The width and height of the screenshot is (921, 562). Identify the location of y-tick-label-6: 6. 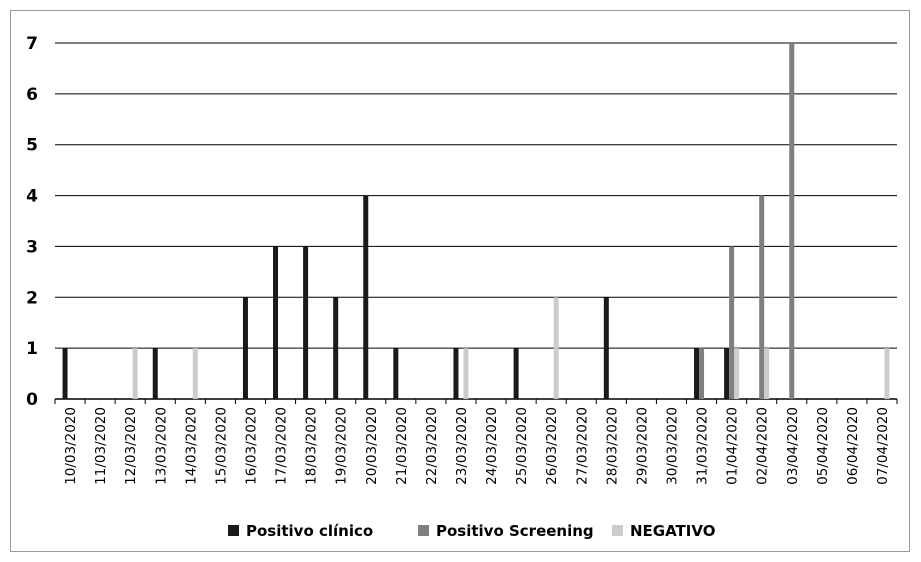
(32, 95).